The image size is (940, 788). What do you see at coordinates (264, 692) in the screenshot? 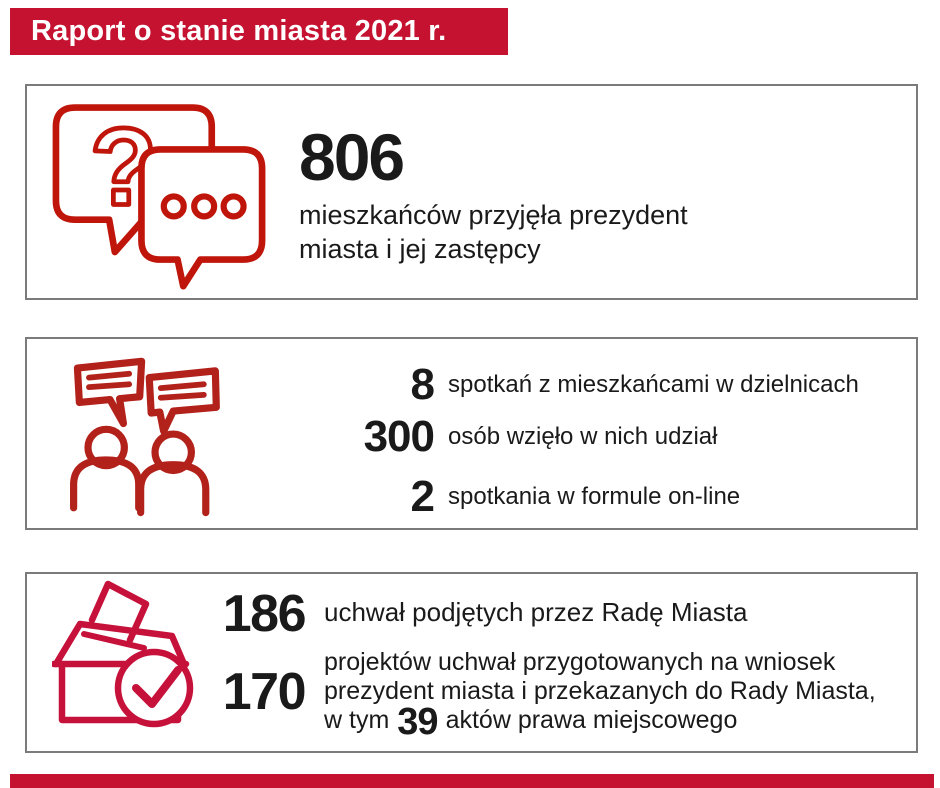
I see `stat-value-170: 170` at bounding box center [264, 692].